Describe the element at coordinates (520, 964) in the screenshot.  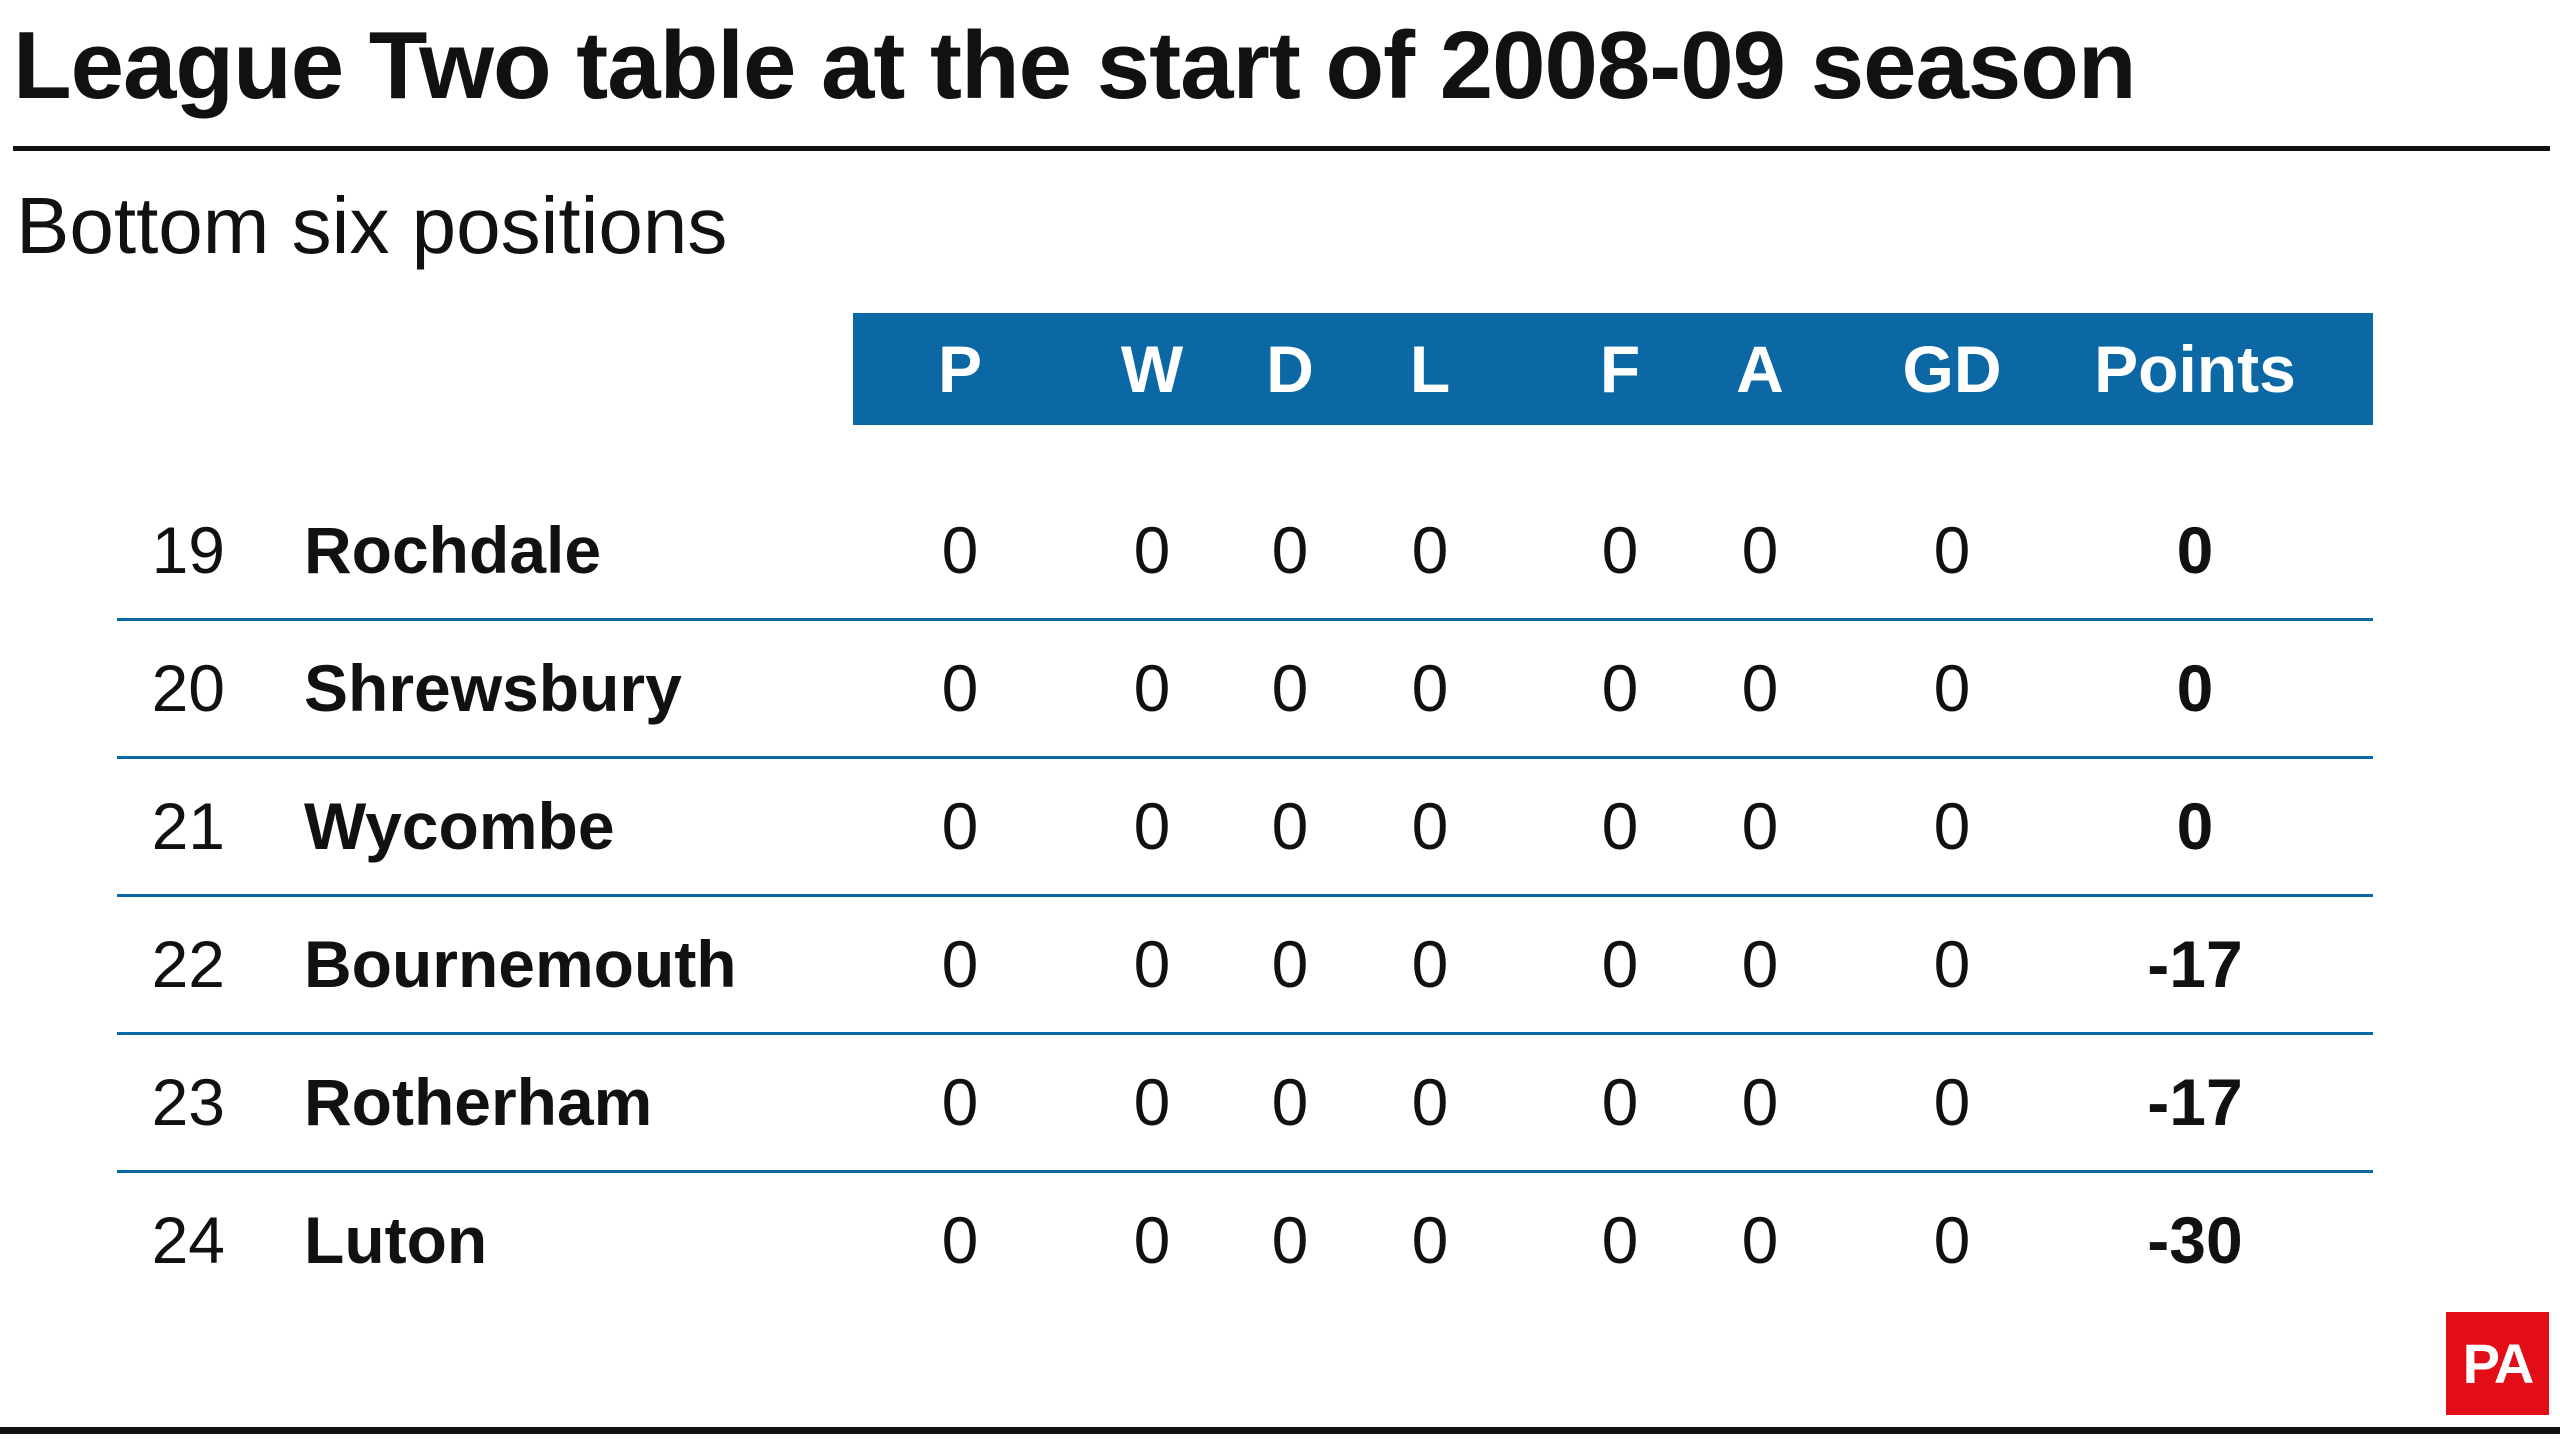
I see `row-team: Bournemouth` at that location.